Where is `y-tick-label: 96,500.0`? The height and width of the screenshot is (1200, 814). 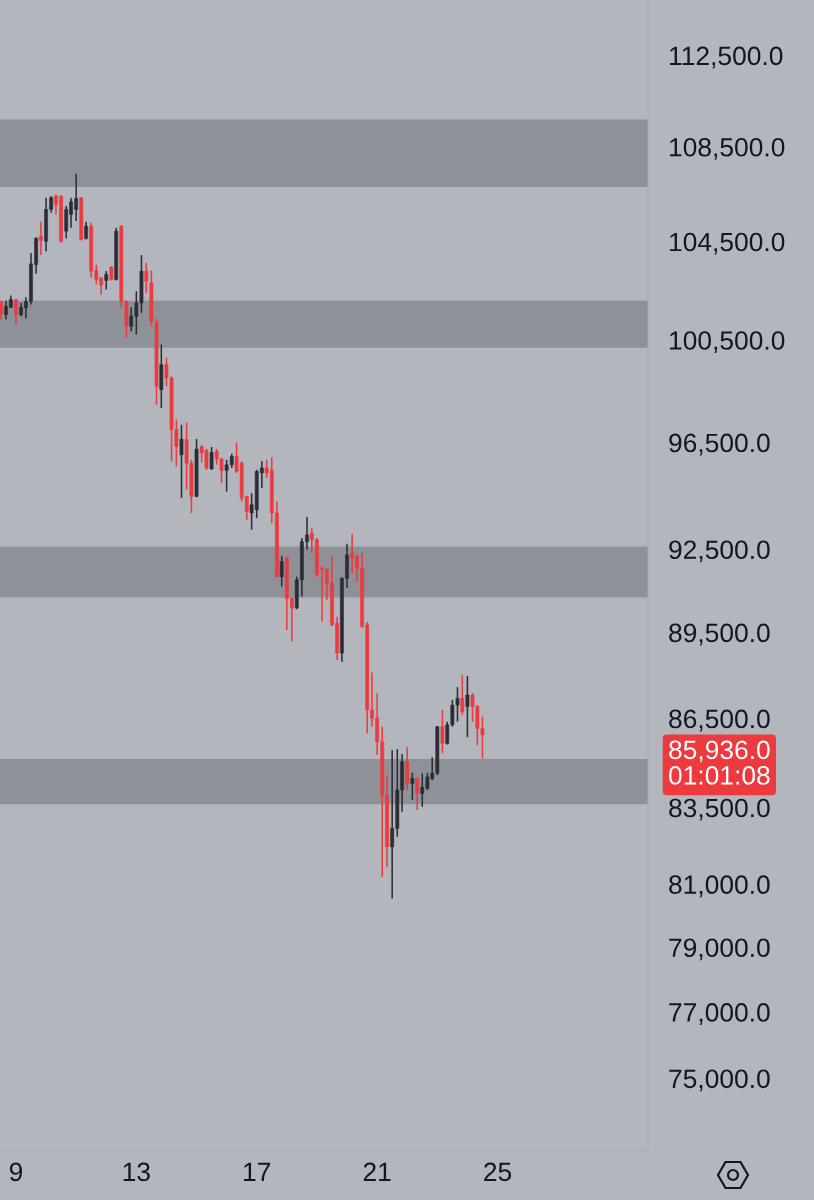 y-tick-label: 96,500.0 is located at coordinates (719, 444).